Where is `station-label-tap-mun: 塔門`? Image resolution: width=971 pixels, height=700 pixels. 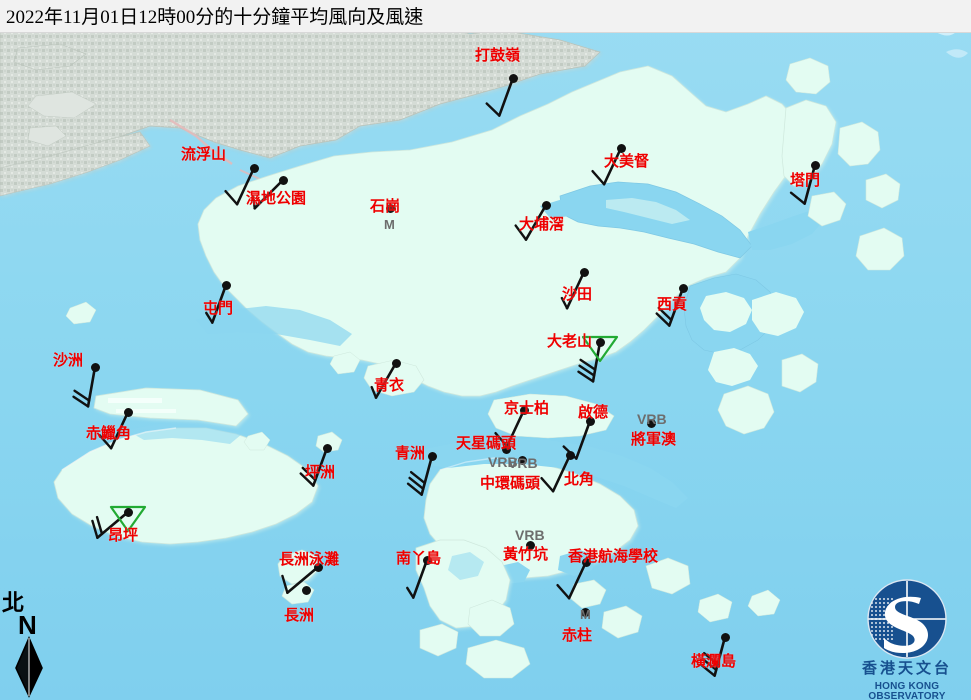 station-label-tap-mun: 塔門 is located at coordinates (805, 181).